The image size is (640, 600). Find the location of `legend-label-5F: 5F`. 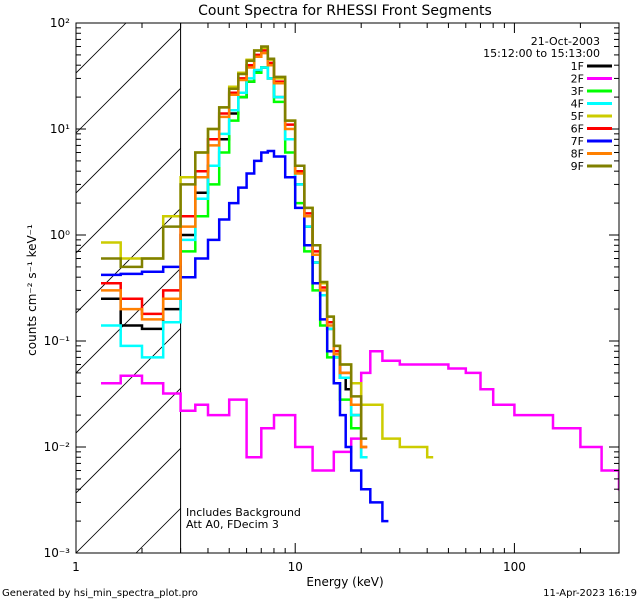

legend-label-5F: 5F is located at coordinates (577, 116).